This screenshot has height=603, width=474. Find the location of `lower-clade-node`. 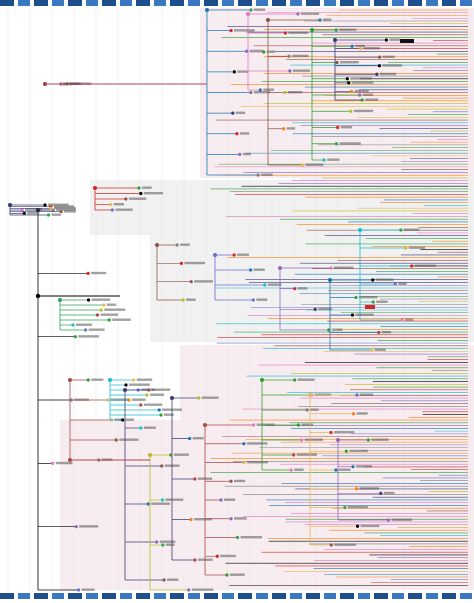

lower-clade-node is located at coordinates (70, 460).